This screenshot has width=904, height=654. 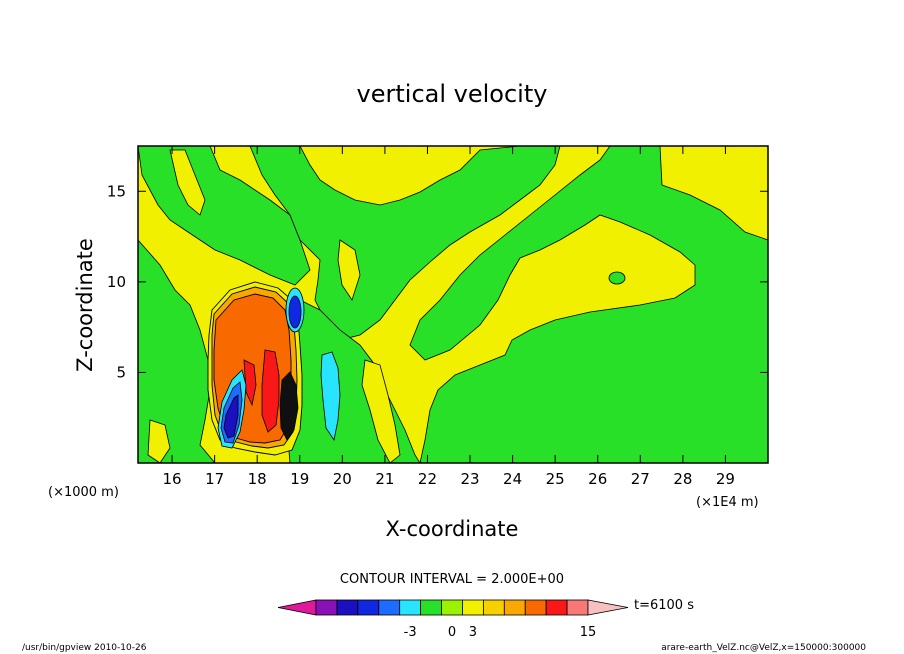 What do you see at coordinates (725, 479) in the screenshot?
I see `x-tick-label: 29` at bounding box center [725, 479].